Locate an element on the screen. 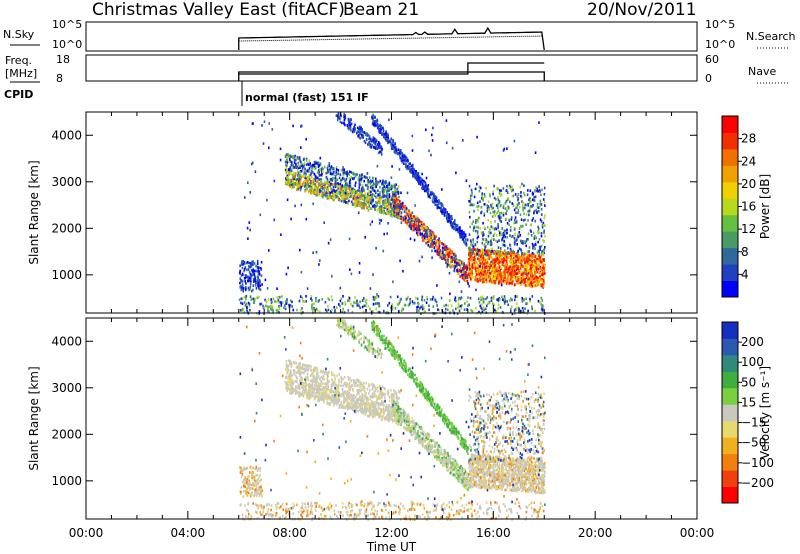  colorbar-tick-label: −15 is located at coordinates (753, 423).